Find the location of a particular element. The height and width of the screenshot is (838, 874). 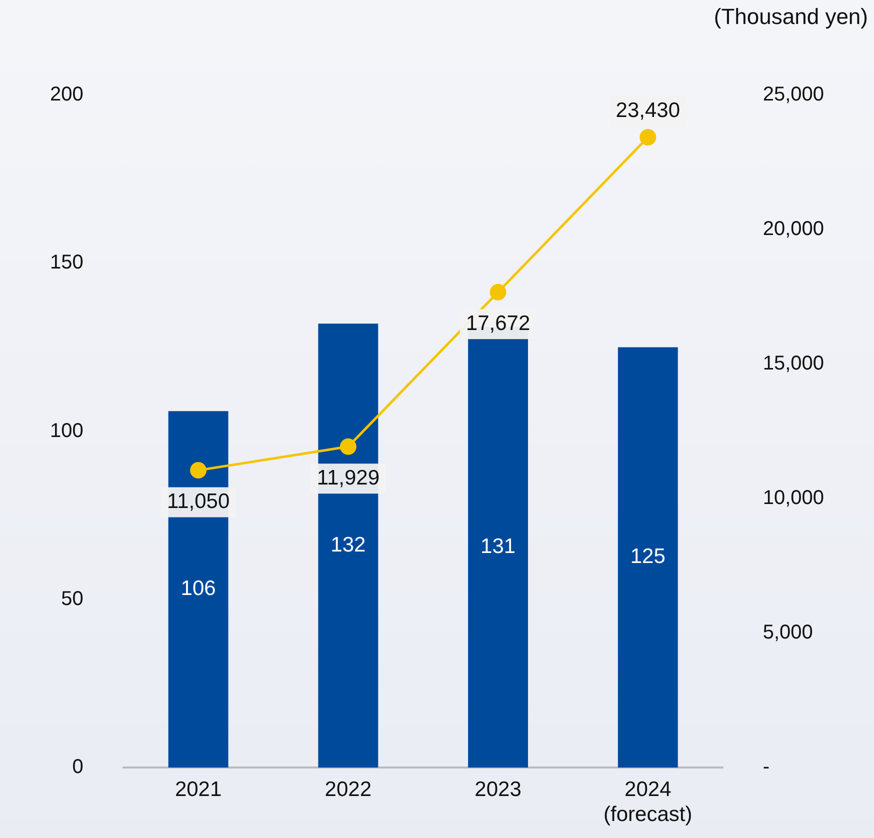

data-label: 132 is located at coordinates (348, 544).